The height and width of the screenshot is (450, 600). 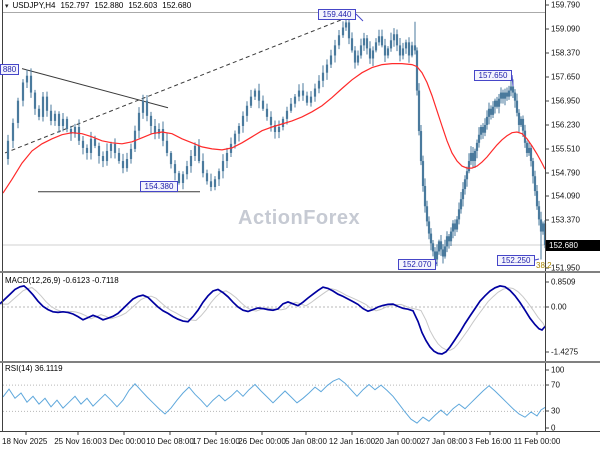 What do you see at coordinates (143, 5) in the screenshot?
I see `ohlc-low: 152.603` at bounding box center [143, 5].